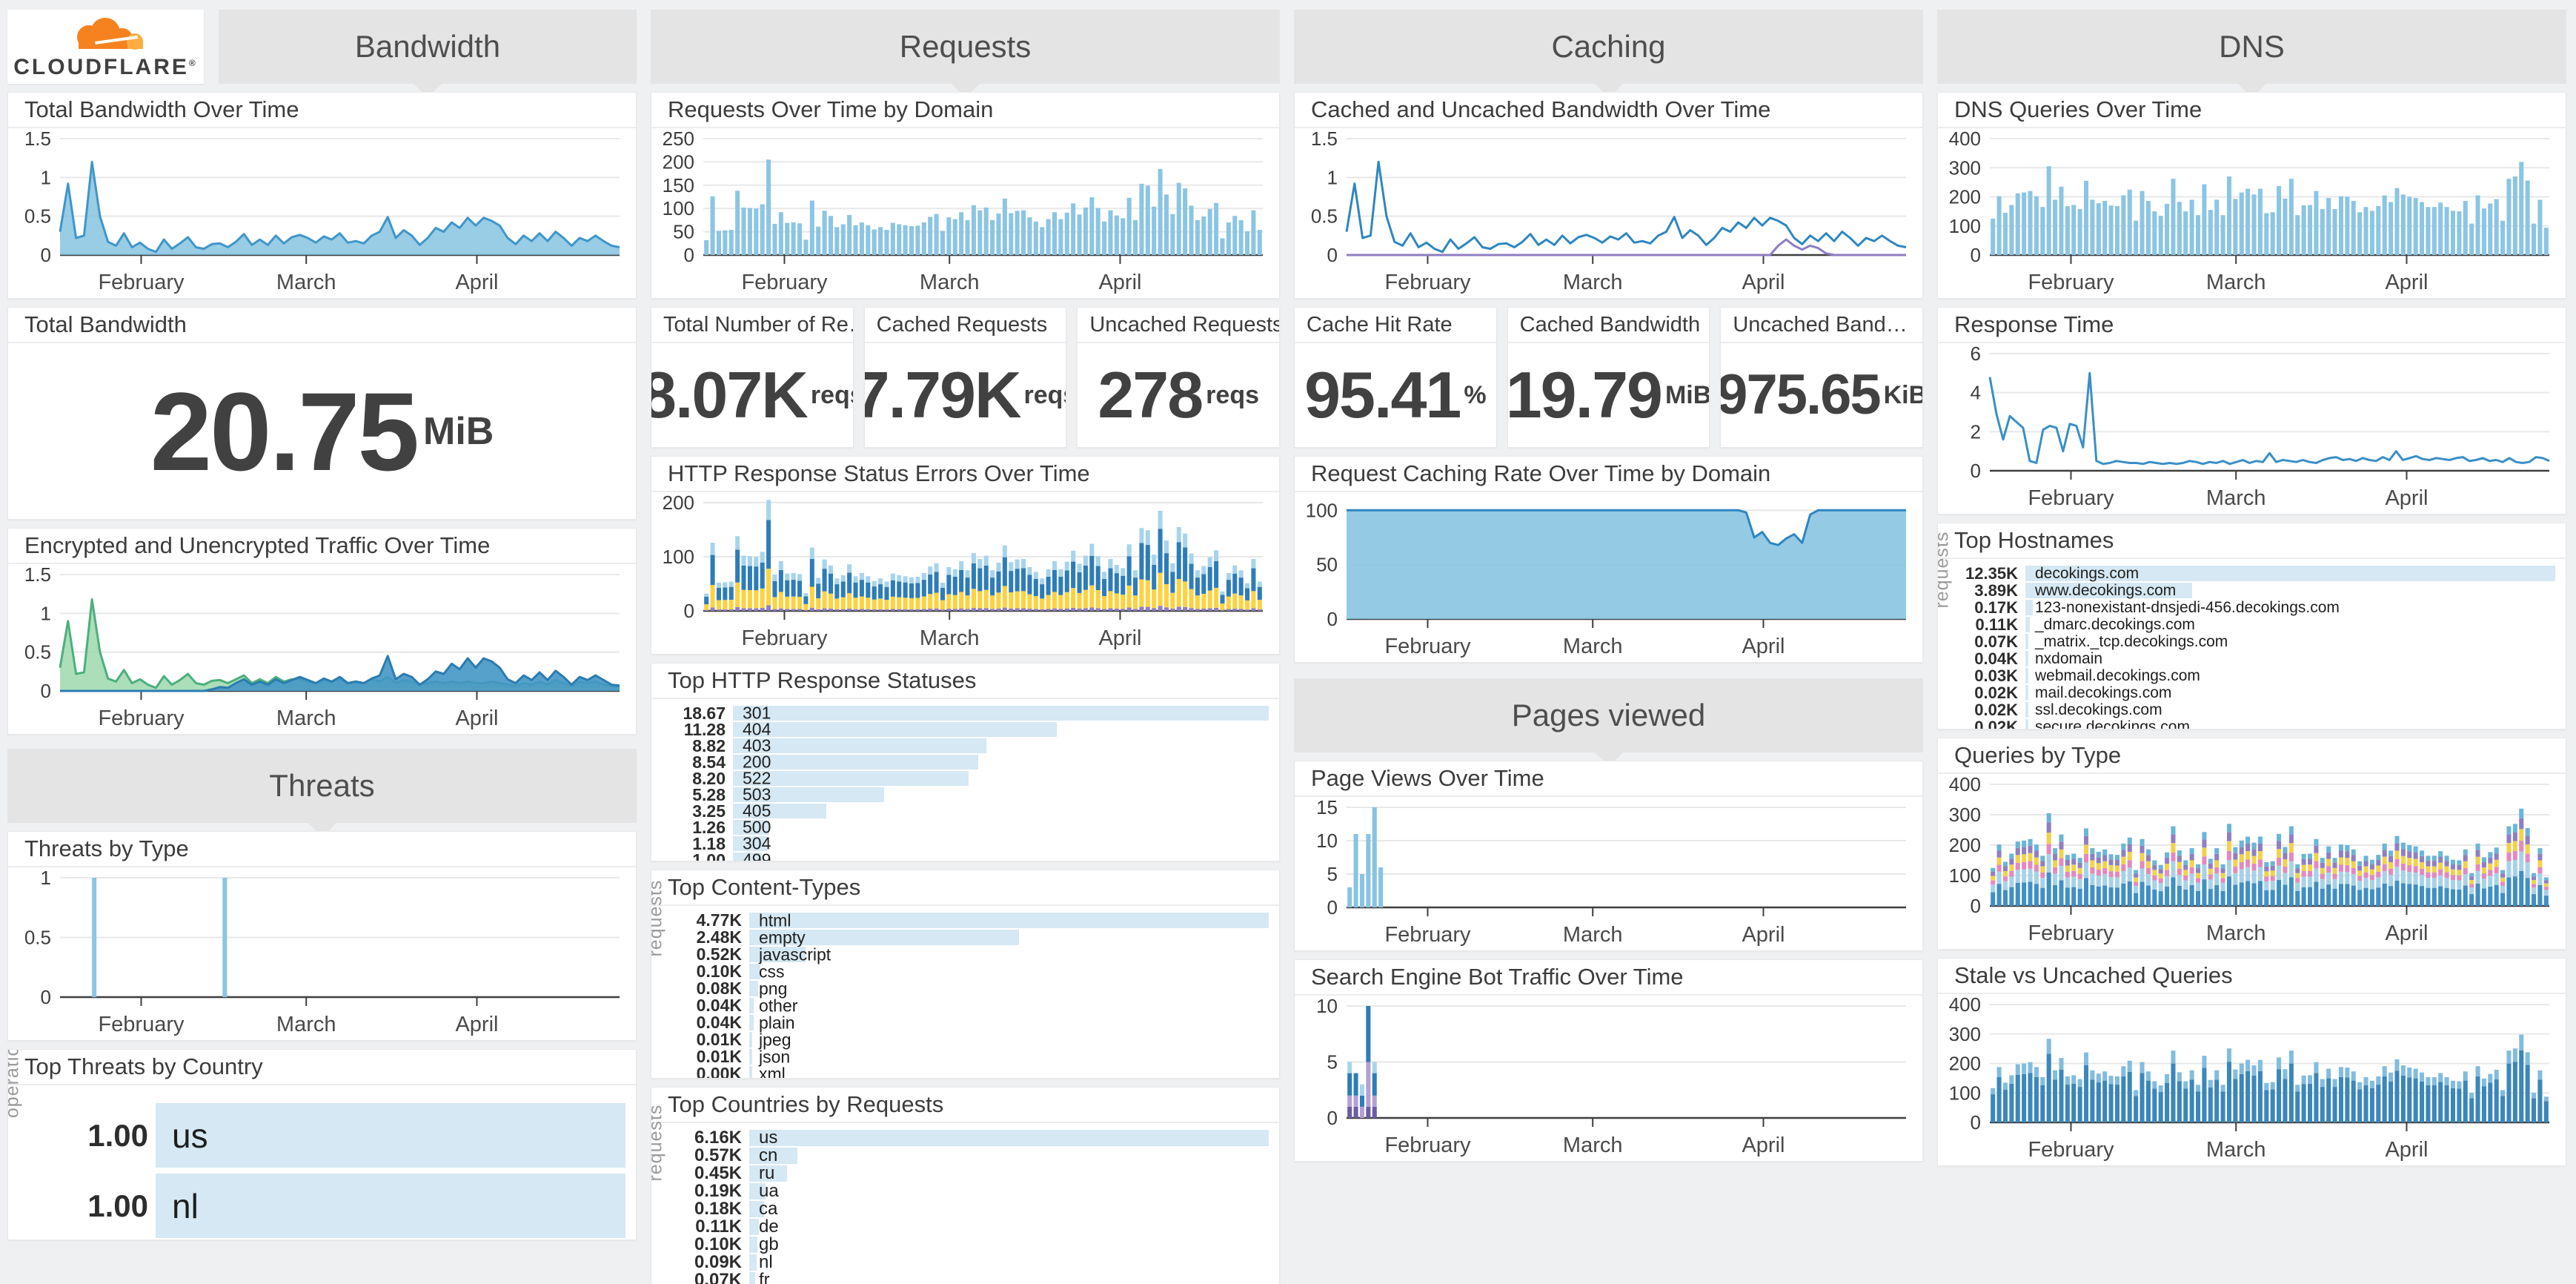 This screenshot has width=2576, height=1284. I want to click on item-label: _dmarc.decokings.com, so click(2115, 624).